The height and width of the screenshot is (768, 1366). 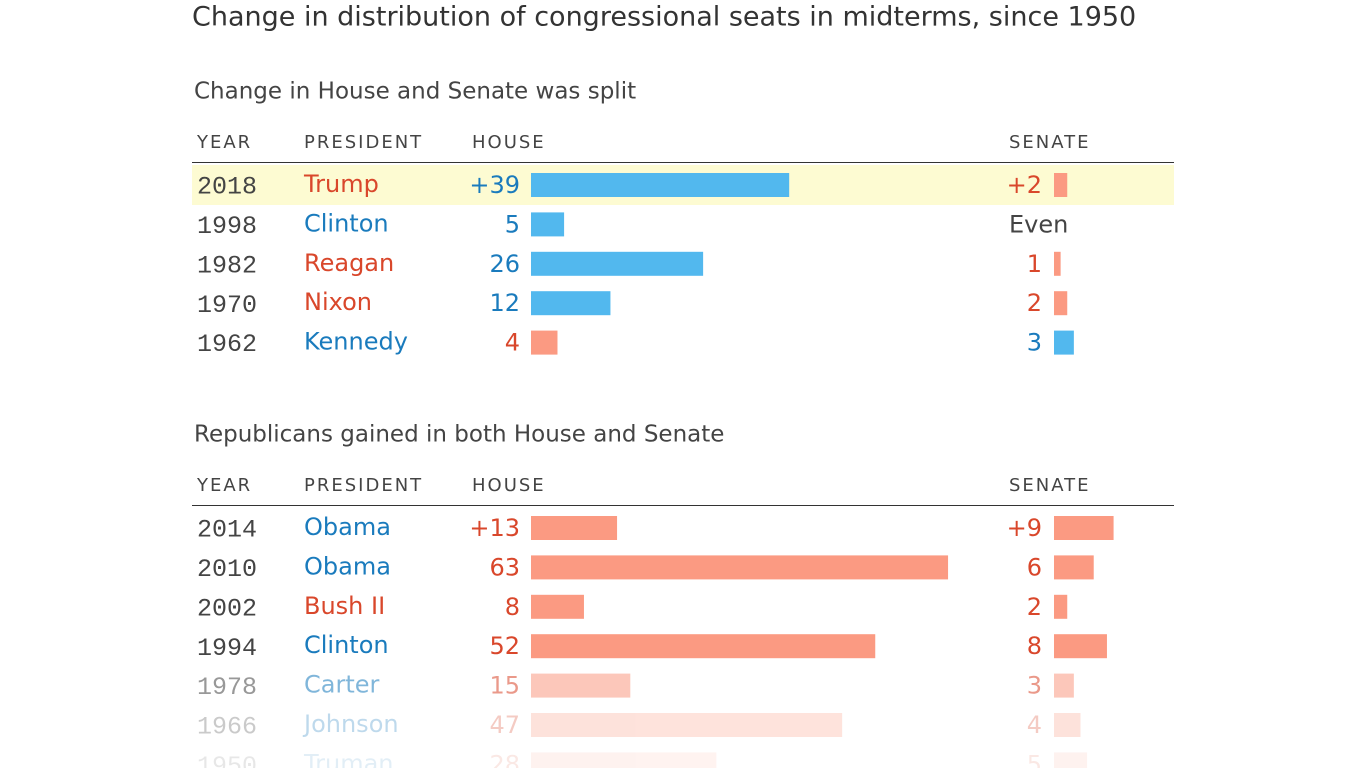 What do you see at coordinates (227, 608) in the screenshot?
I see `year: 2002` at bounding box center [227, 608].